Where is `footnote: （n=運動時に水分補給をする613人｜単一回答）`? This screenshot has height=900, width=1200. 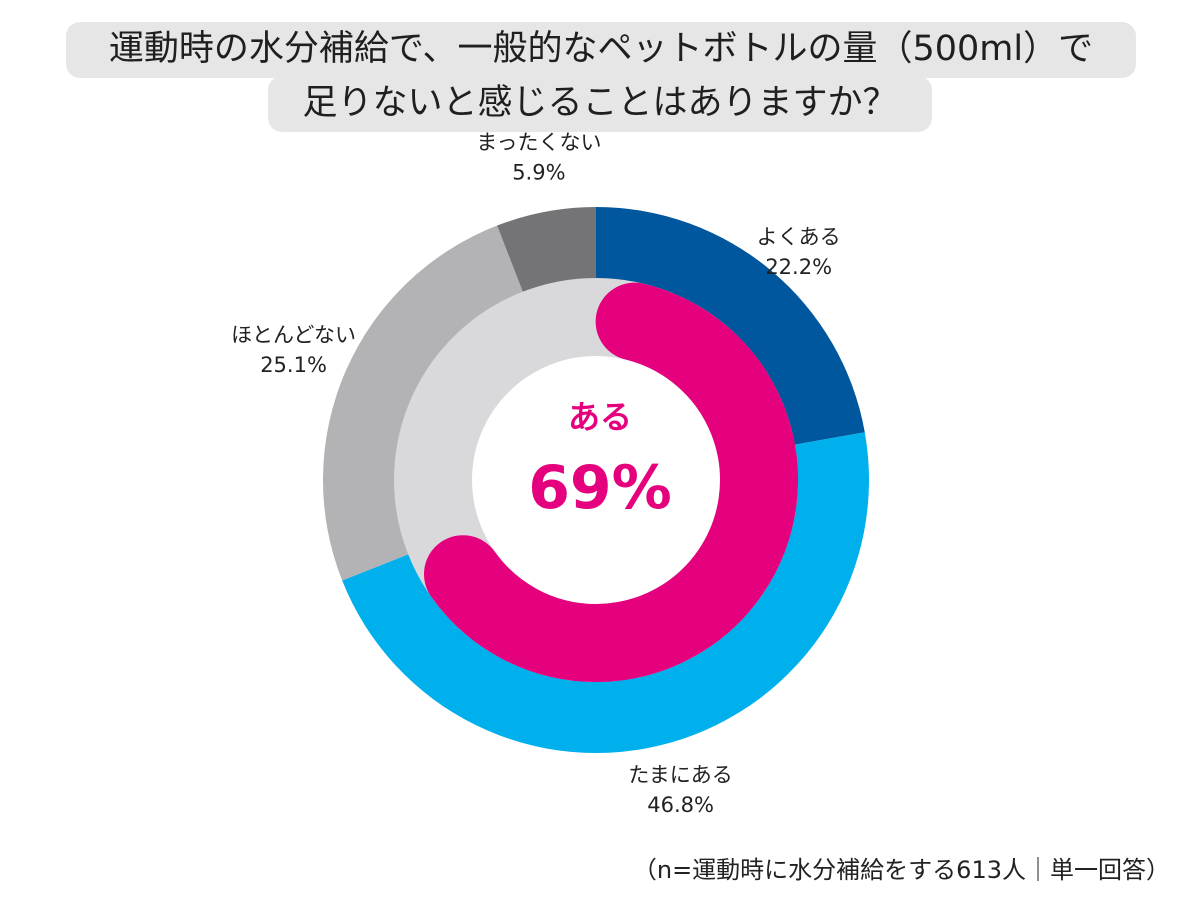
footnote: （n=運動時に水分補給をする613人｜単一回答） is located at coordinates (901, 870).